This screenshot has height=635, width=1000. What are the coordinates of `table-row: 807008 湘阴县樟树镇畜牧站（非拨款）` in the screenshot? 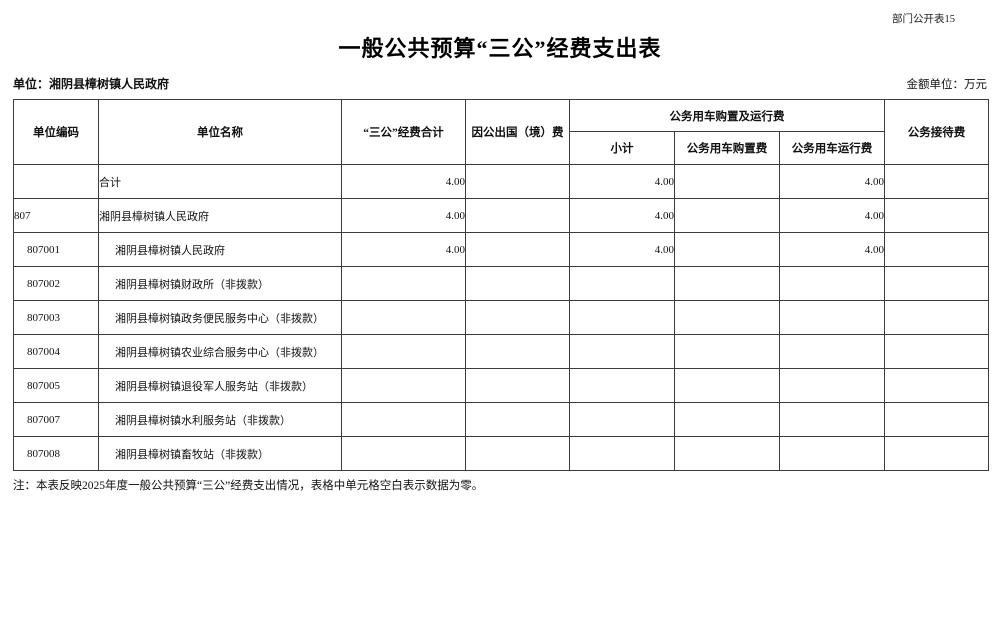 It's located at (501, 453).